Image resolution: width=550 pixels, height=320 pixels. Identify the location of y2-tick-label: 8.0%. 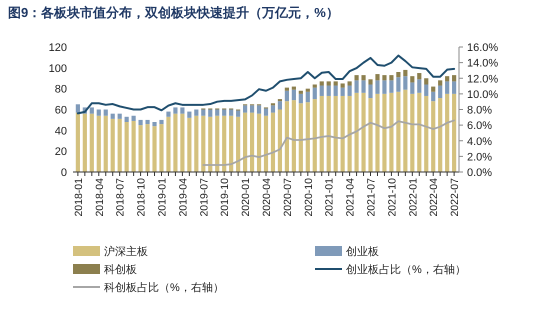
(479, 110).